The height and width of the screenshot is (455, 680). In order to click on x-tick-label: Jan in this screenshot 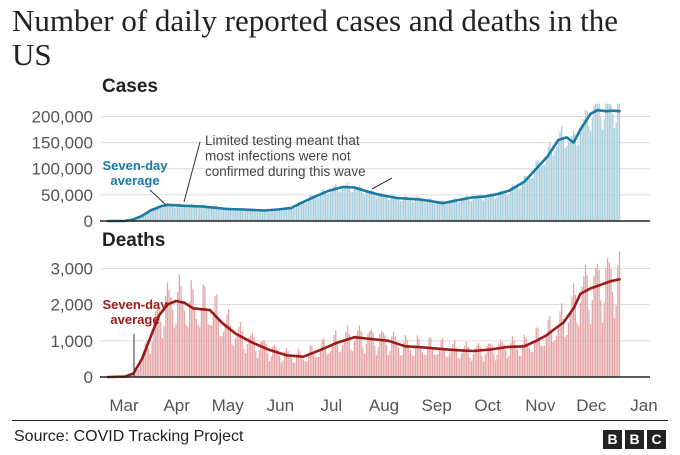, I will do `click(643, 405)`.